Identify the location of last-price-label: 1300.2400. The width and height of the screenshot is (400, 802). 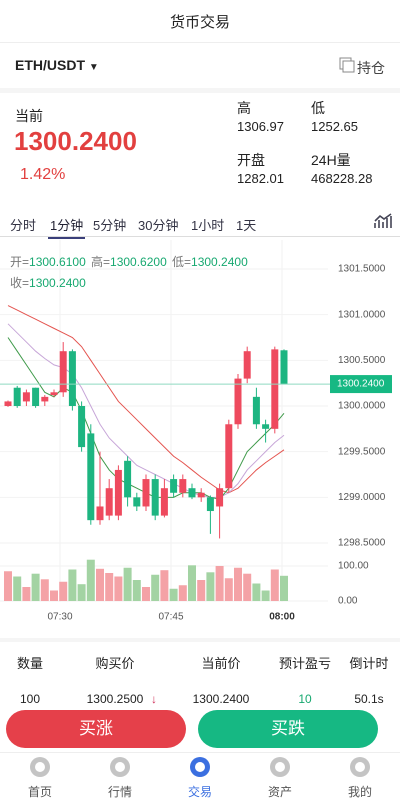
(361, 384).